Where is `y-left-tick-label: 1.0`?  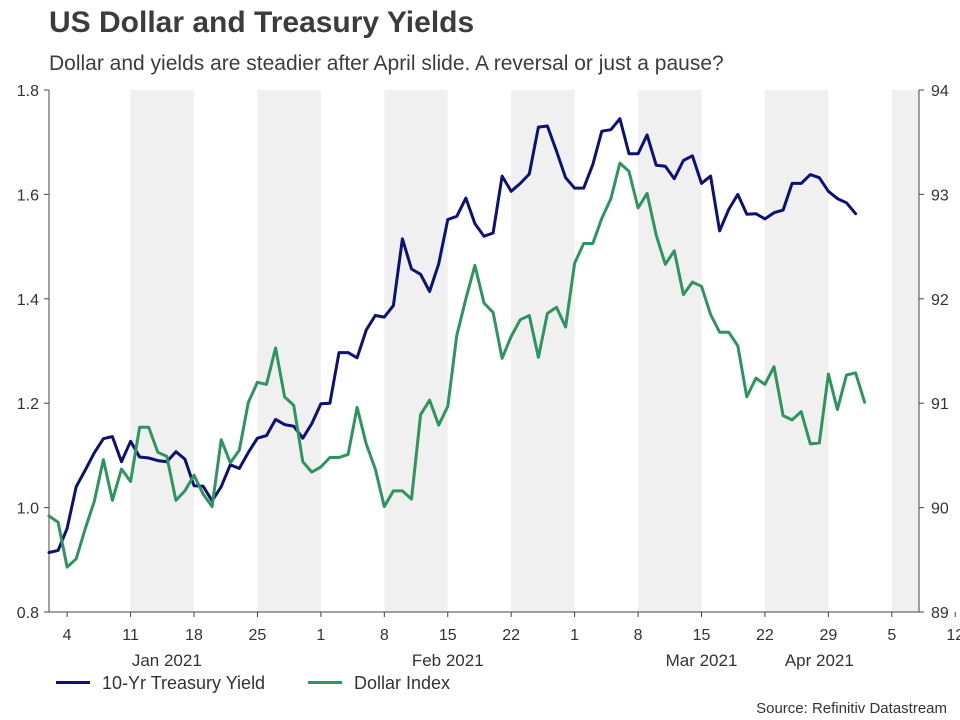
y-left-tick-label: 1.0 is located at coordinates (28, 509).